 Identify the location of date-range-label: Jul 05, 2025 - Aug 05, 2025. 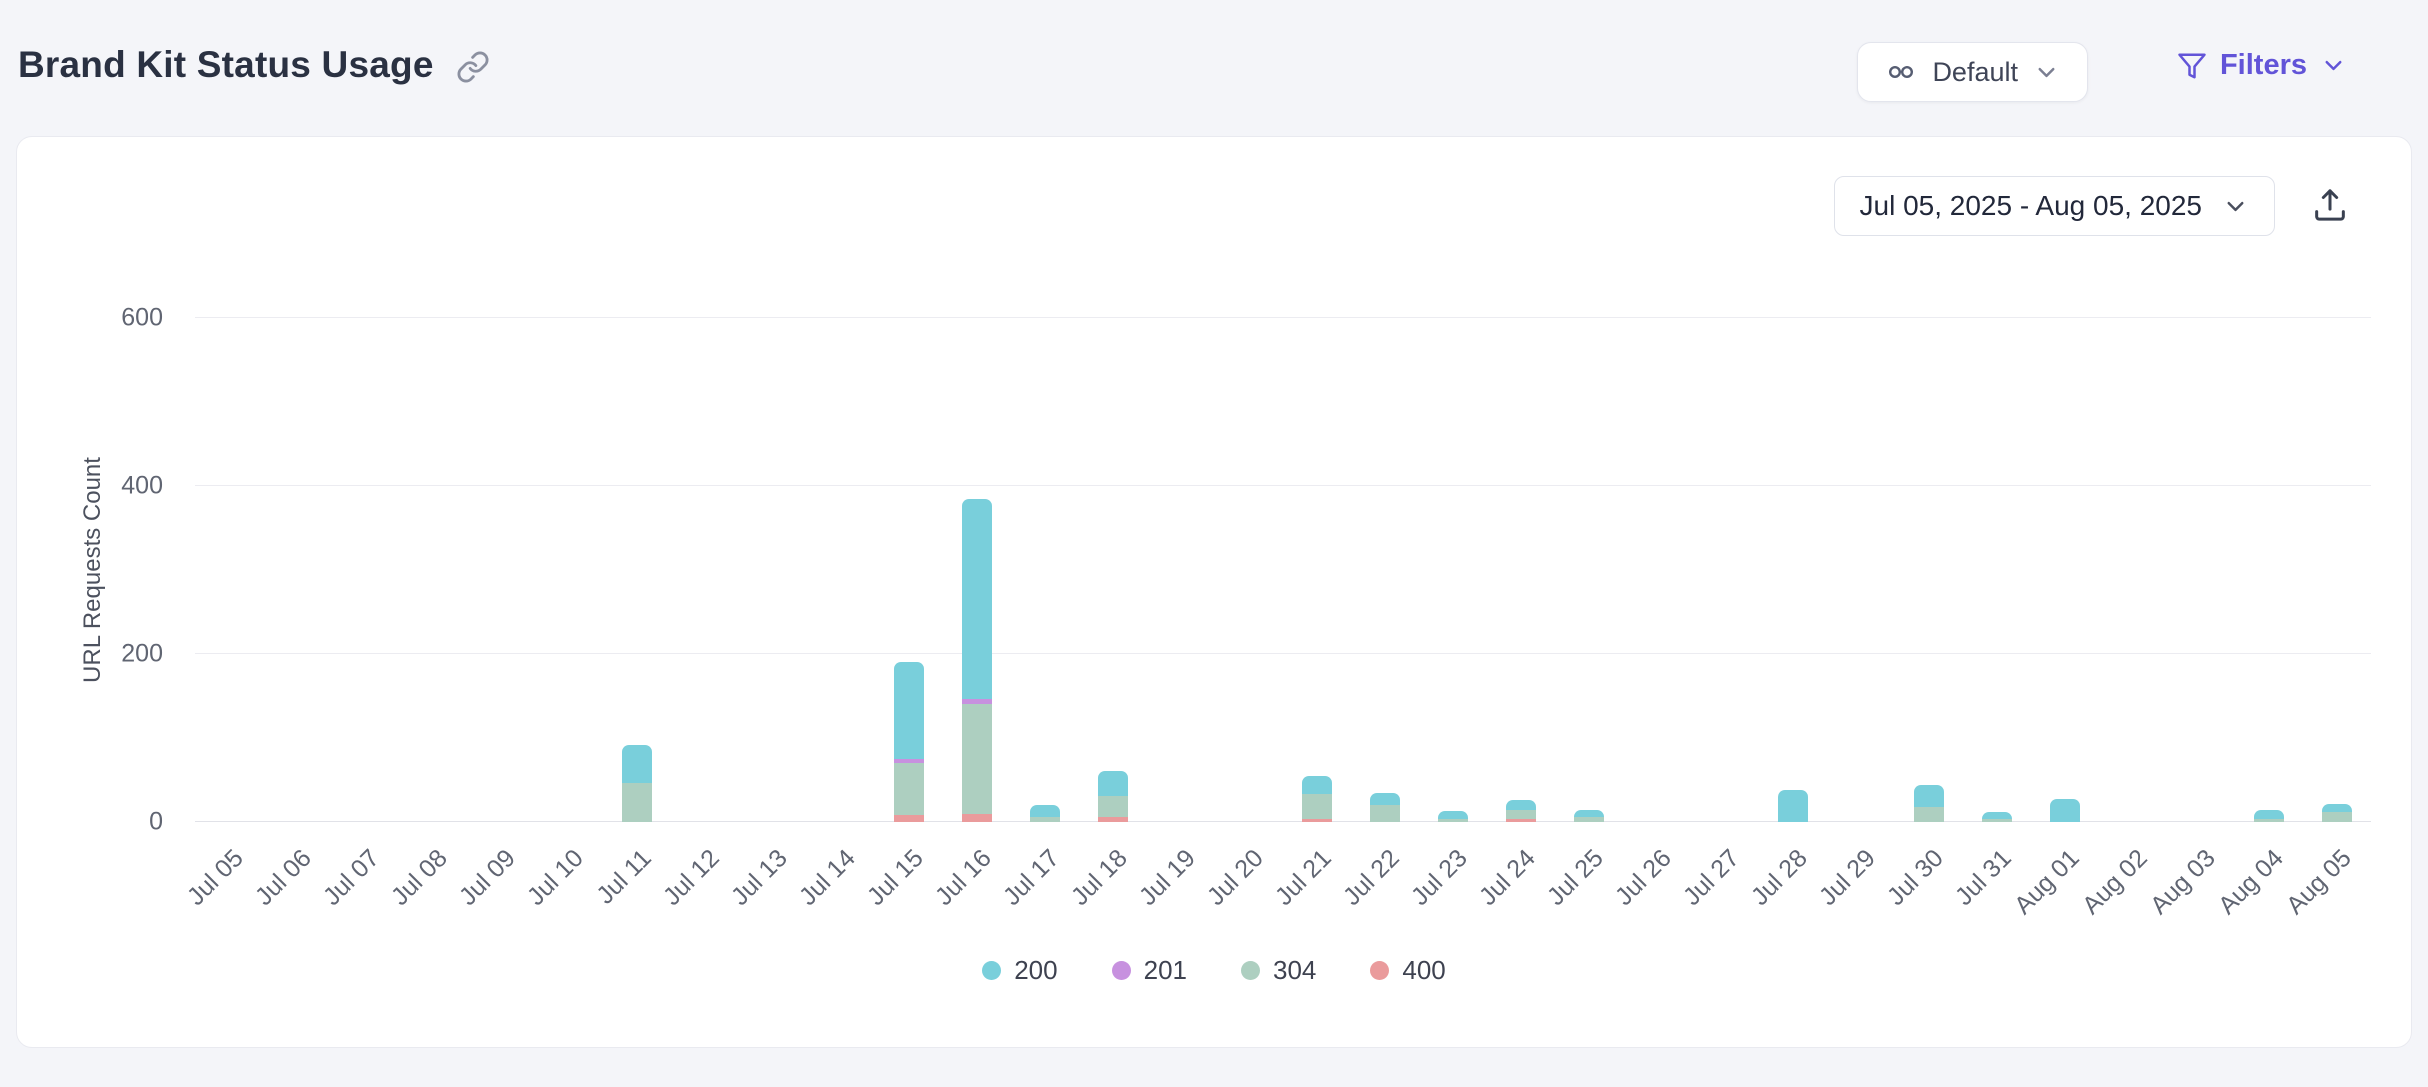
(2031, 205).